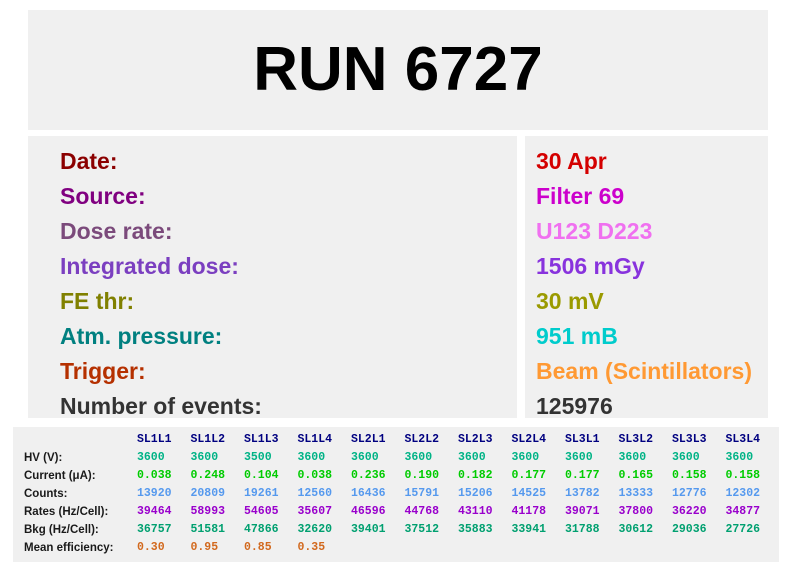  What do you see at coordinates (154, 529) in the screenshot?
I see `table-cell: 36757` at bounding box center [154, 529].